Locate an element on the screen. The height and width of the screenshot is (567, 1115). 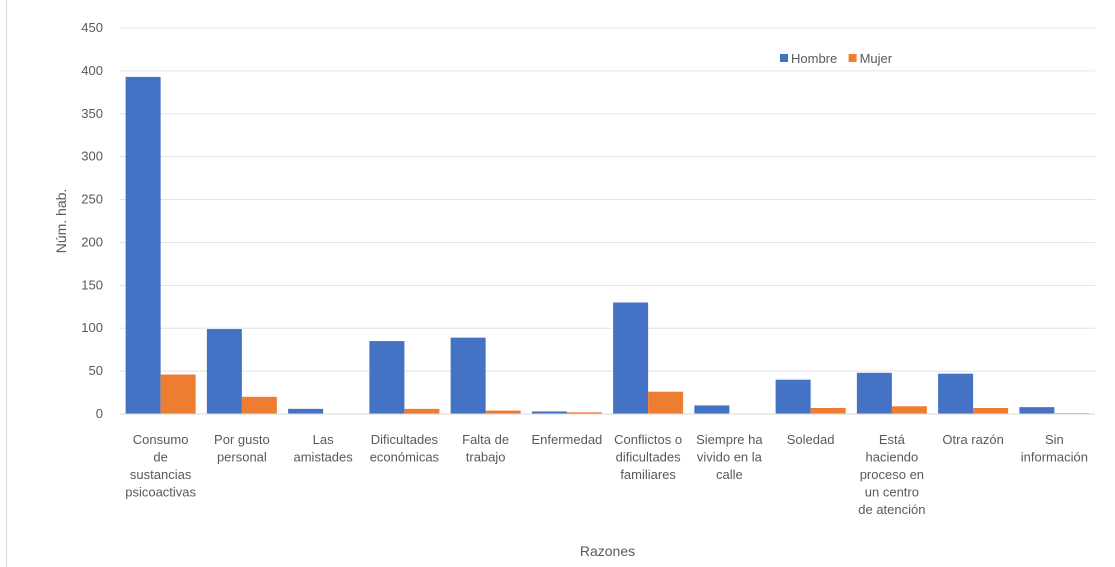
legend: Hombre Mujer is located at coordinates (836, 58).